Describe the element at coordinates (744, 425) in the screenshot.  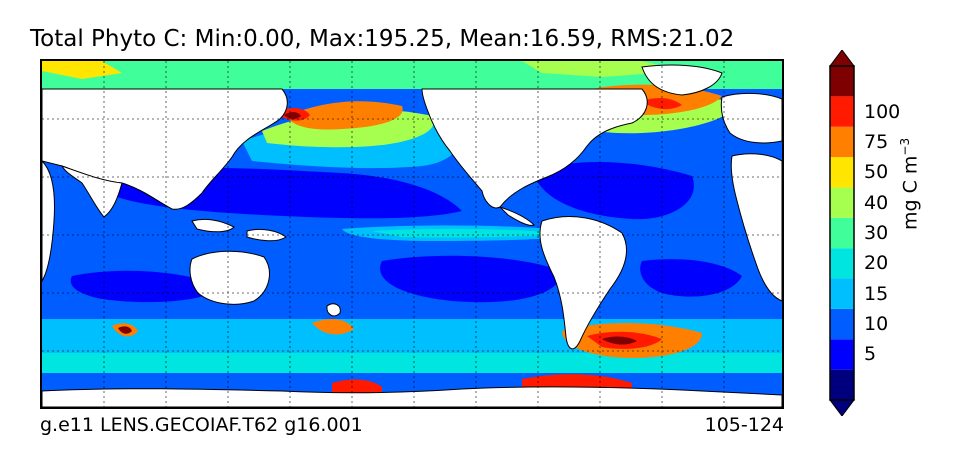
I see `year-range-label: 105-124` at that location.